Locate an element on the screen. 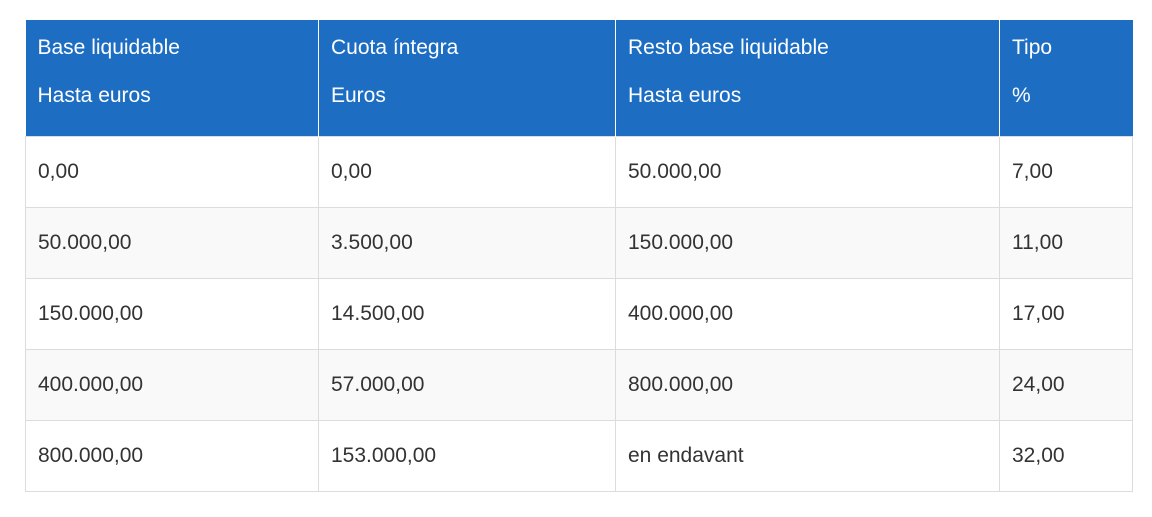 The image size is (1152, 517). cell-base-liquidable: 400.000,00 is located at coordinates (172, 384).